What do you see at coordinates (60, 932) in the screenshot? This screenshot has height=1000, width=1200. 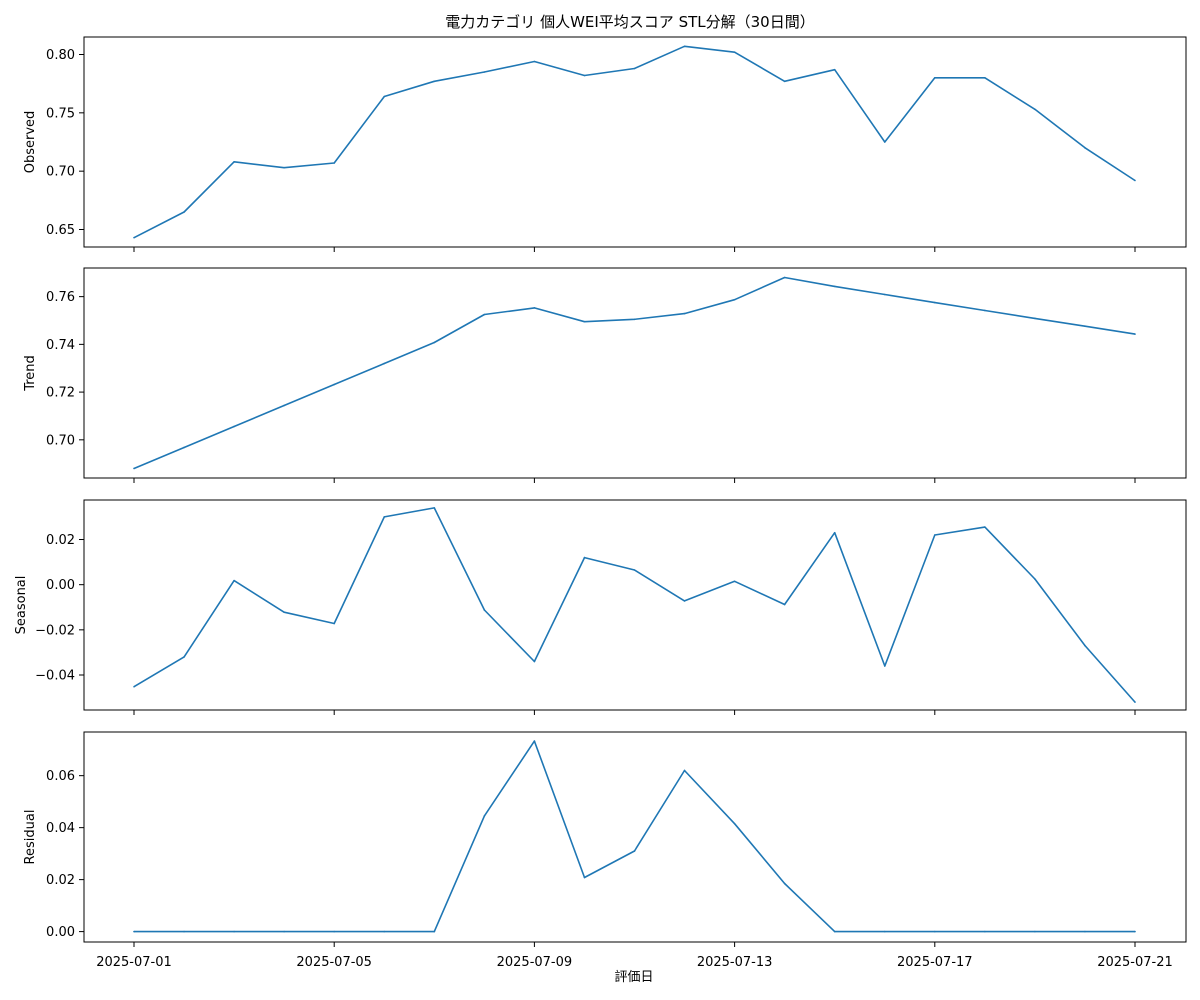 I see `y-tick-label-residual: 0.00` at bounding box center [60, 932].